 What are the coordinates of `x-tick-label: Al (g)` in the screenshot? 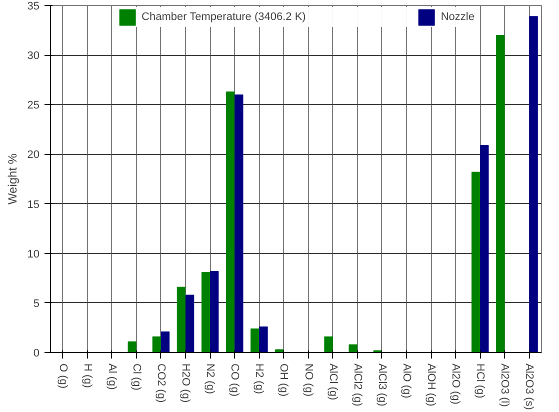 It's located at (112, 377).